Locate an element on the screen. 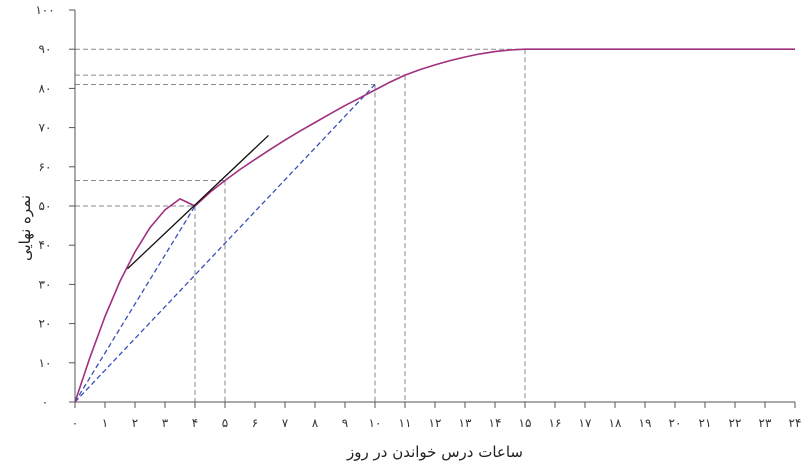 The image size is (809, 472). y-axis-title: نمره نهایی is located at coordinates (25, 228).